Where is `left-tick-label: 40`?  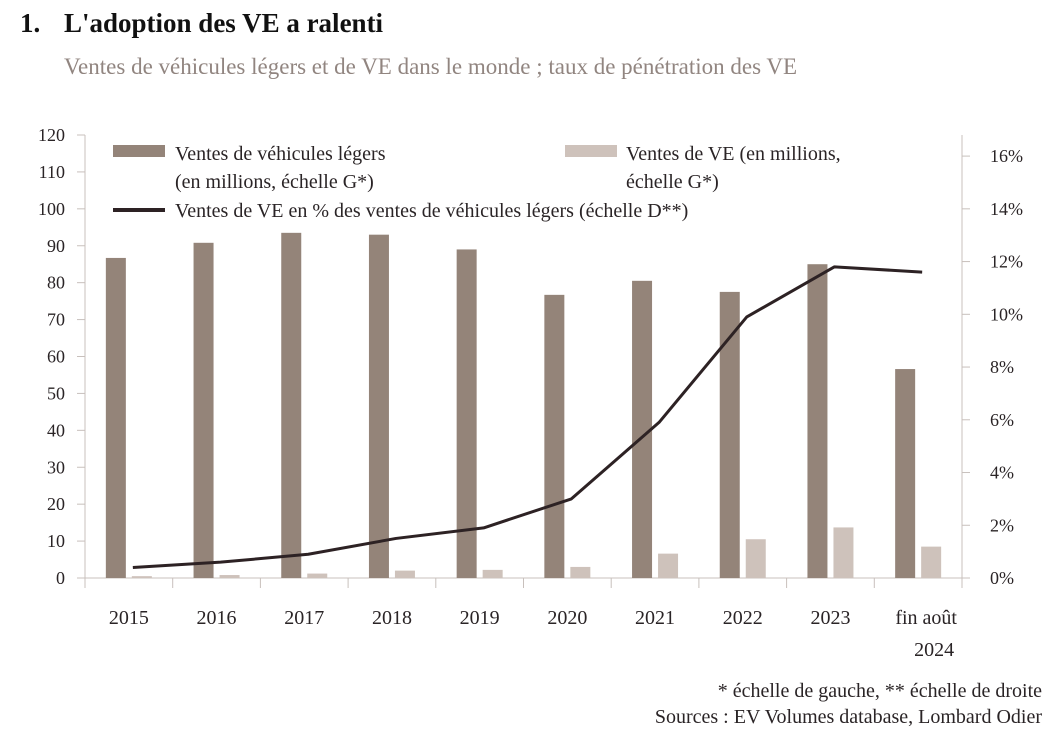 left-tick-label: 40 is located at coordinates (56, 430).